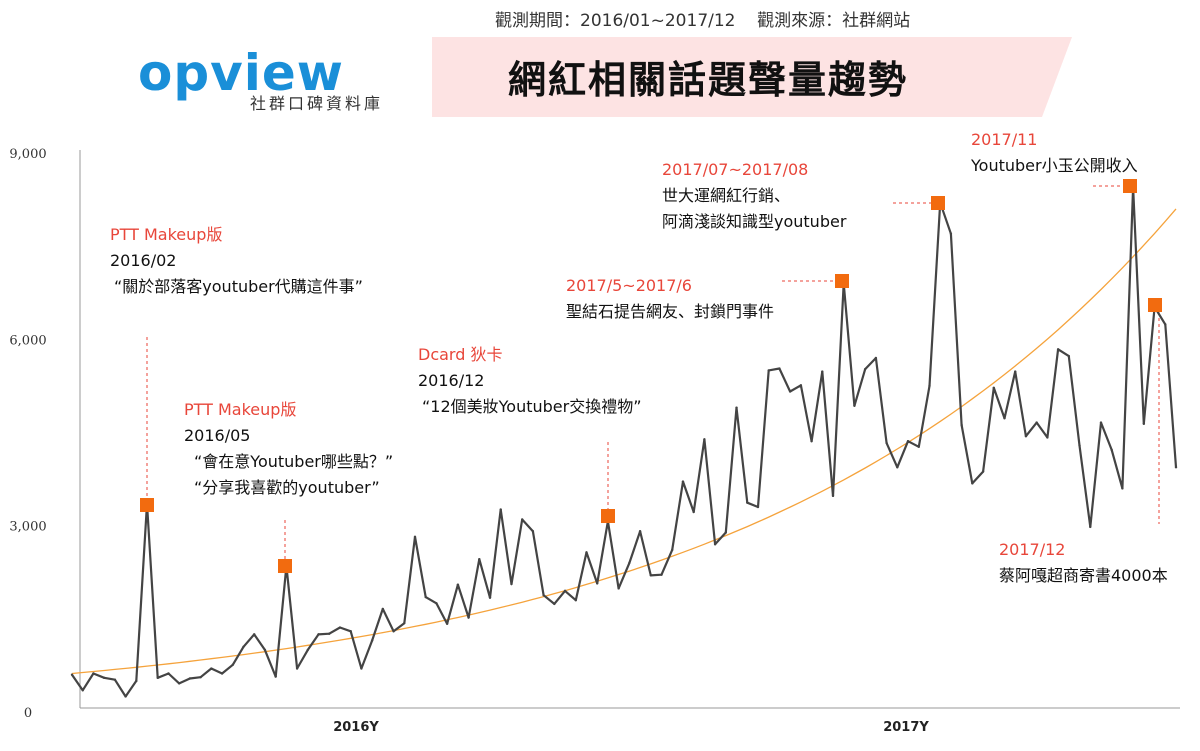  I want to click on opview-logo: opview 社群口碑資料庫, so click(283, 80).